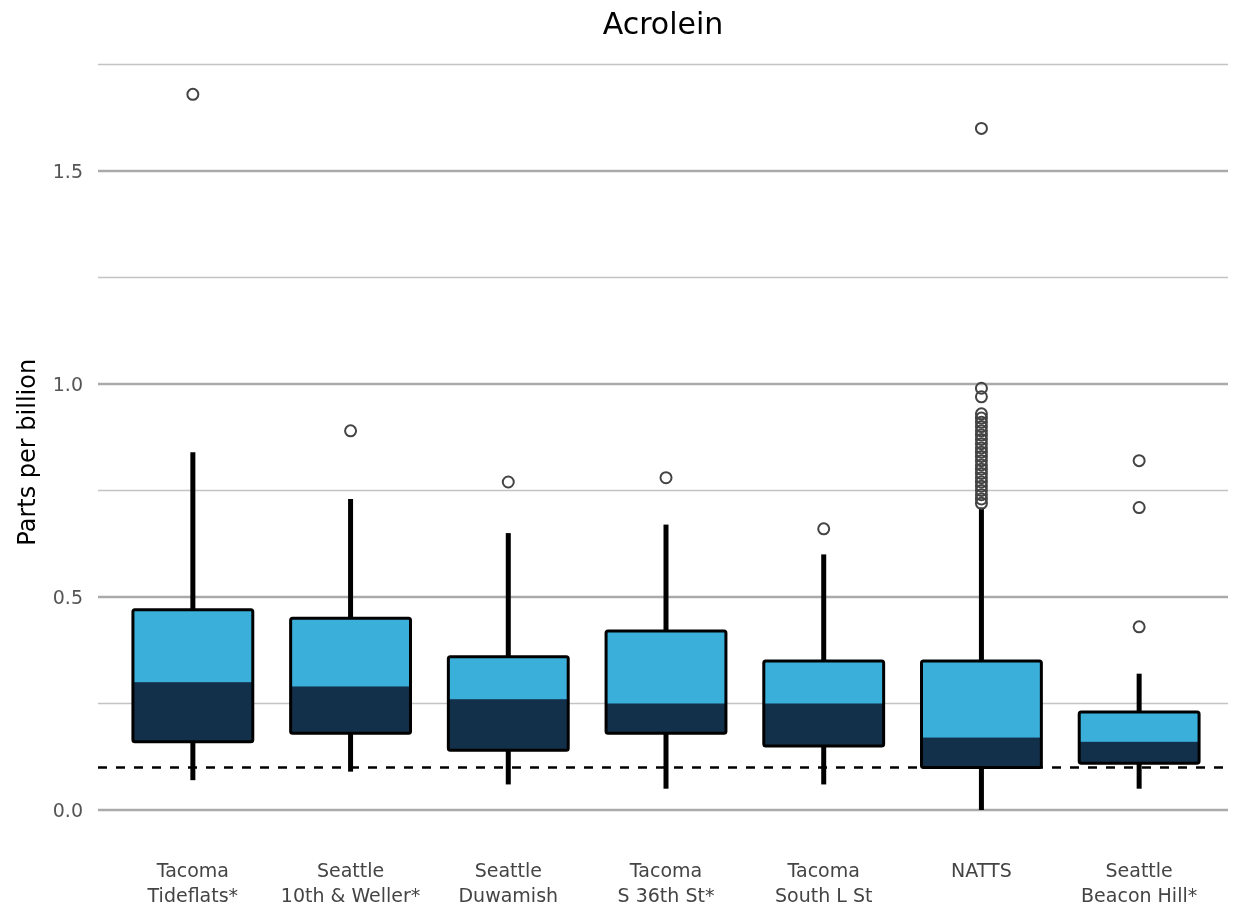 This screenshot has height=909, width=1238. What do you see at coordinates (508, 882) in the screenshot?
I see `x-tick-label: Seattle Duwamish` at bounding box center [508, 882].